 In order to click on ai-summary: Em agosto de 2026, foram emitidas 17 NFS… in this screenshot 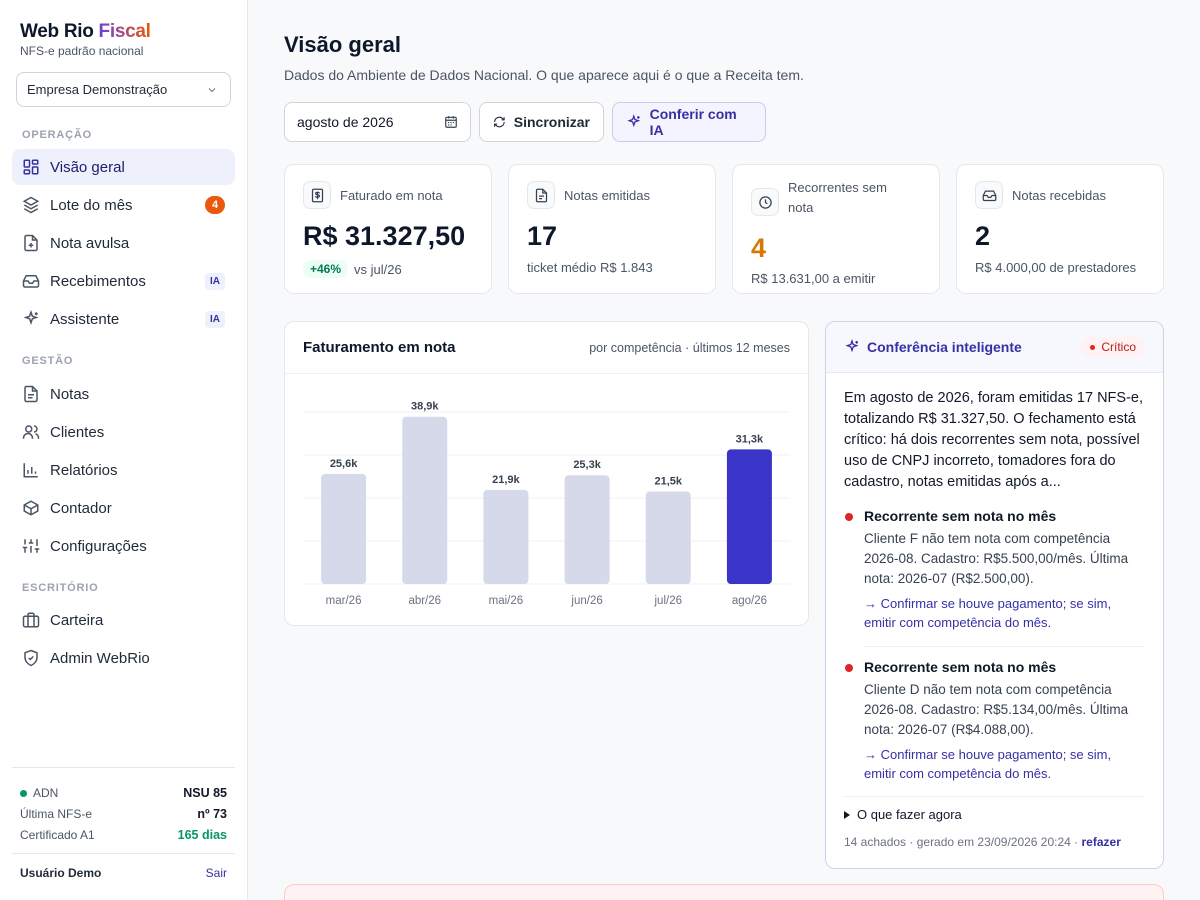, I will do `click(994, 440)`.